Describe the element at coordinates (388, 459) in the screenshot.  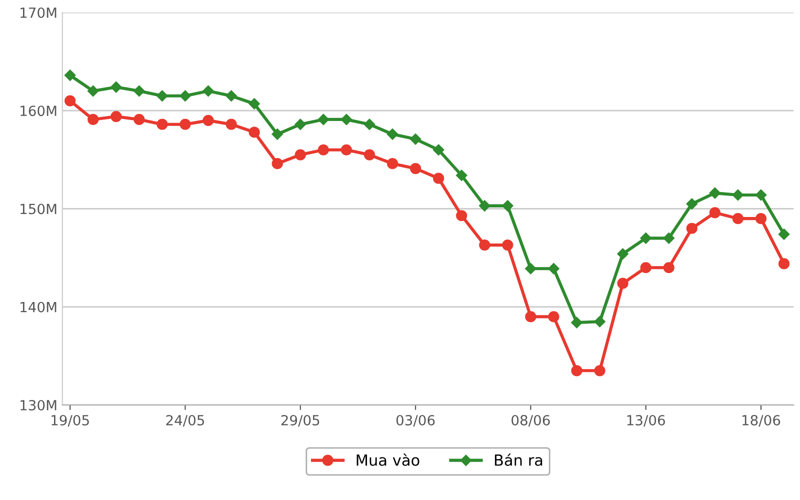
I see `legend-label: Mua vào` at that location.